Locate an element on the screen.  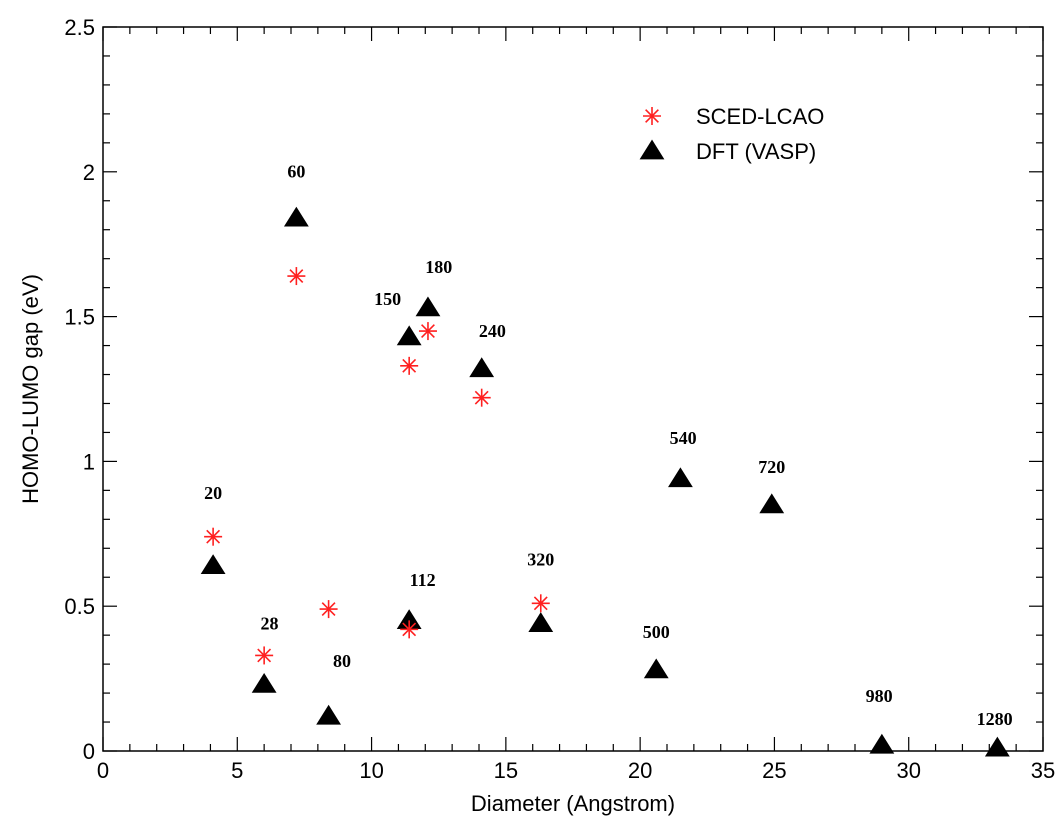
point-annotation: 540 is located at coordinates (683, 438).